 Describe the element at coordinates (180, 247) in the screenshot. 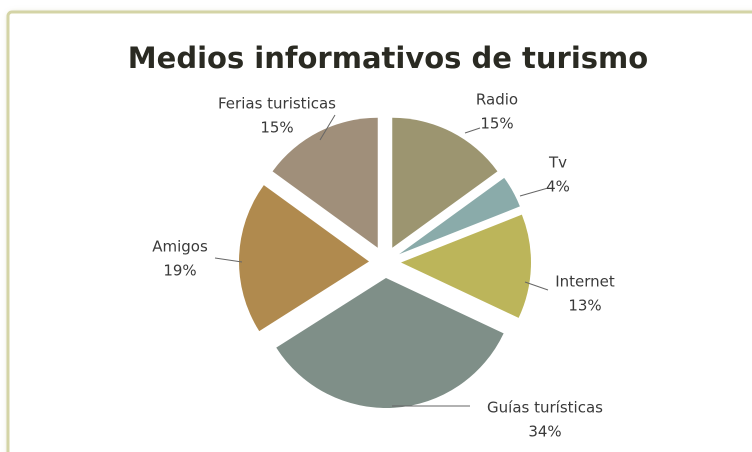

I see `slice-label: Amigos` at that location.